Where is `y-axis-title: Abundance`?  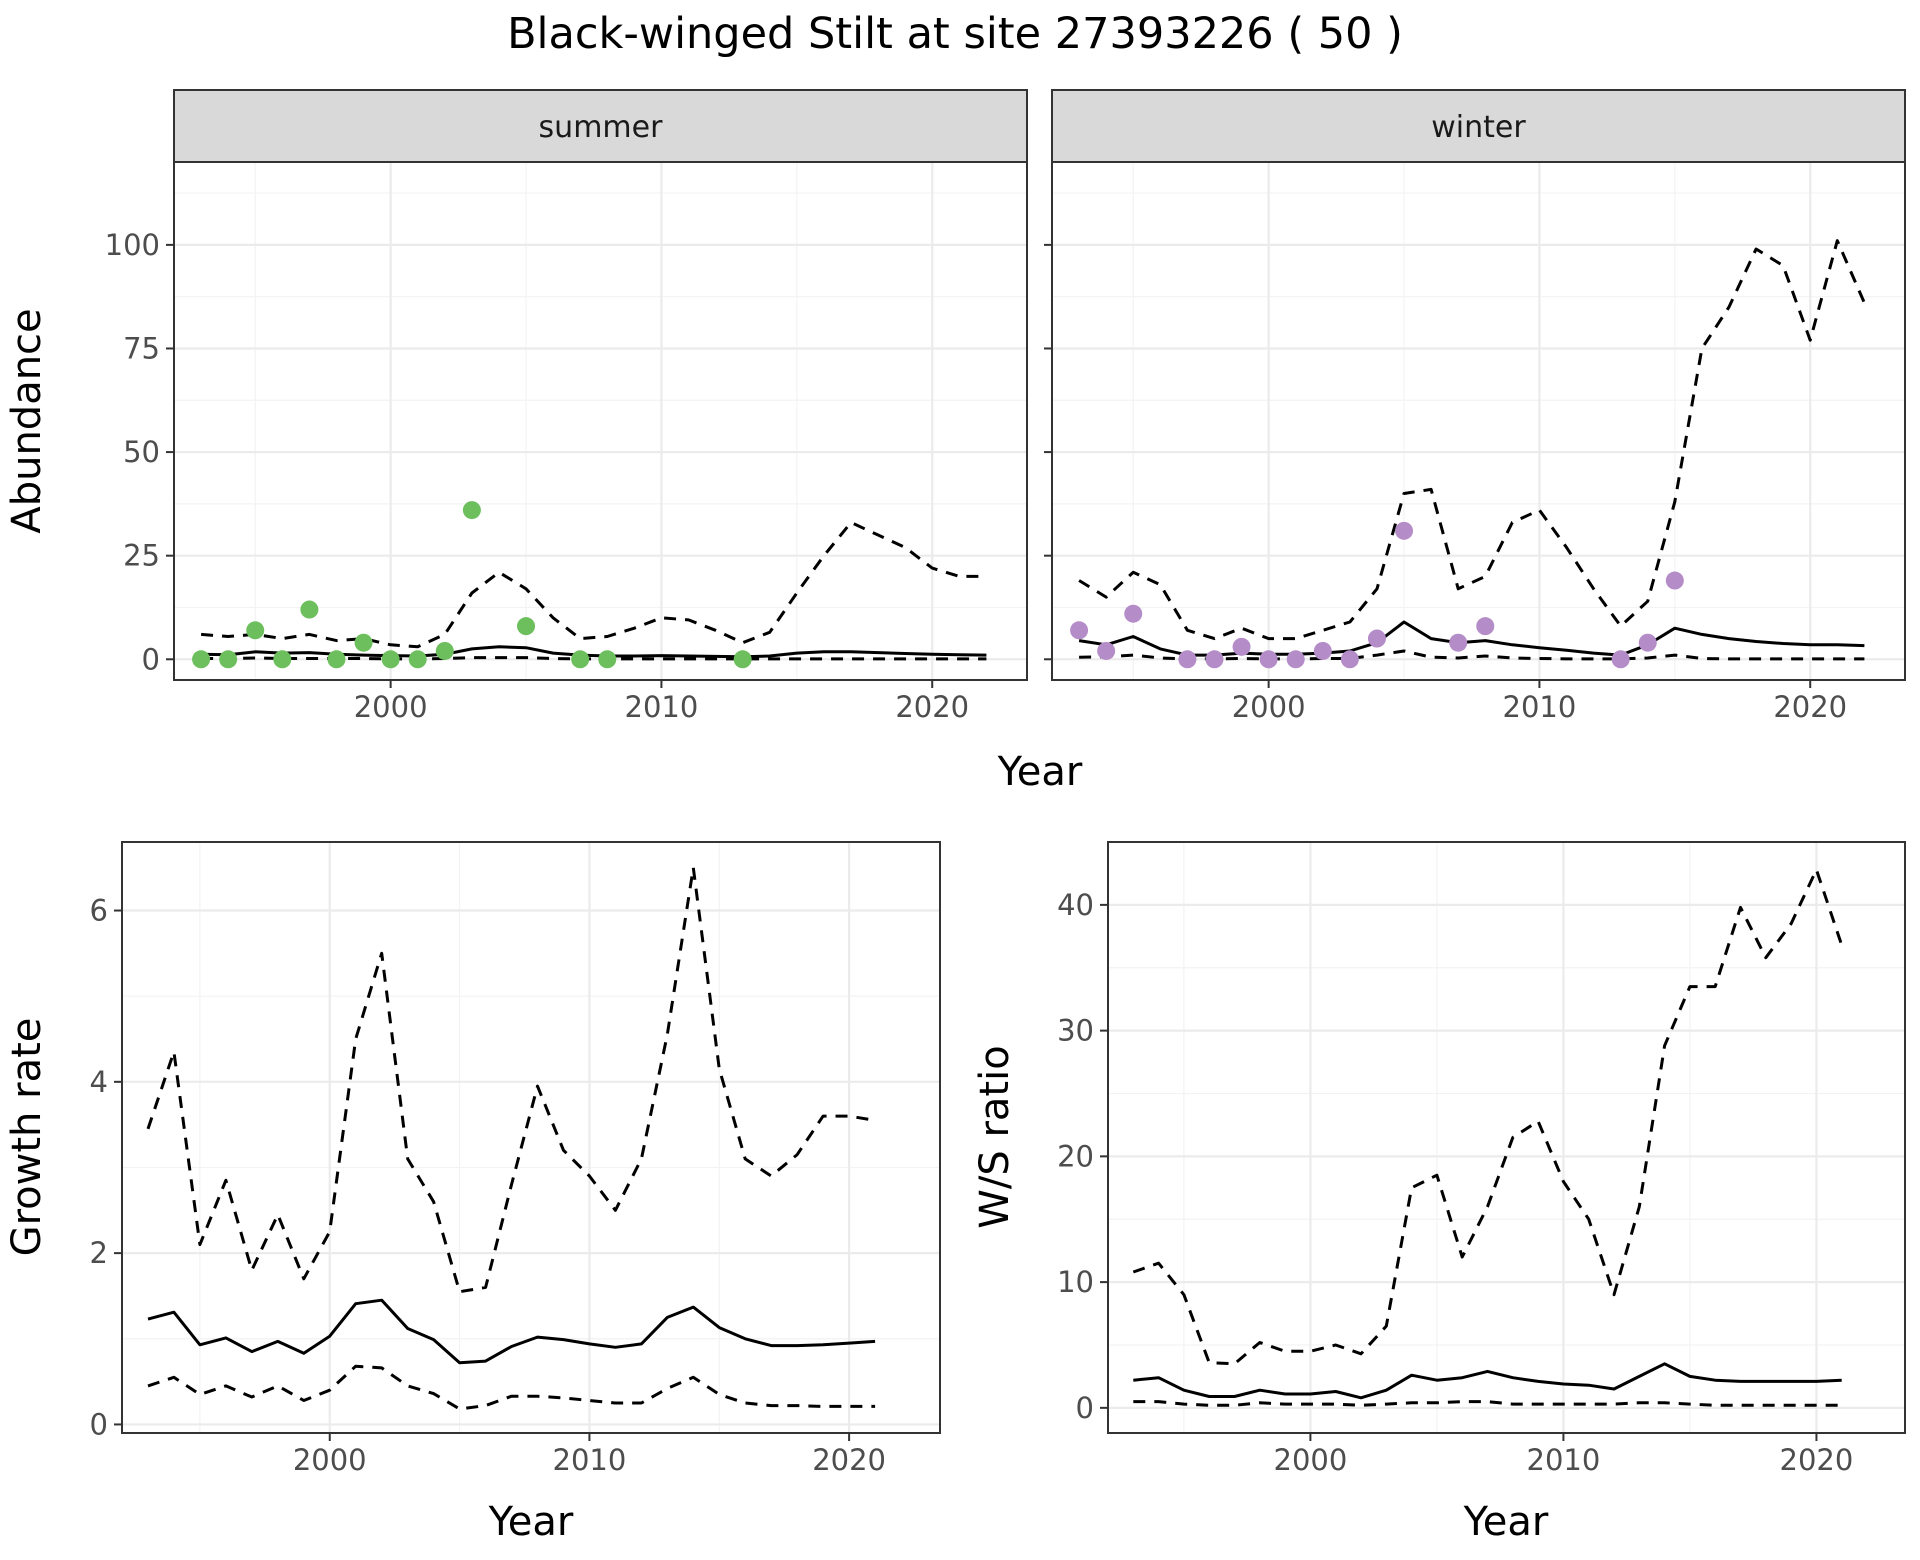 y-axis-title: Abundance is located at coordinates (27, 420).